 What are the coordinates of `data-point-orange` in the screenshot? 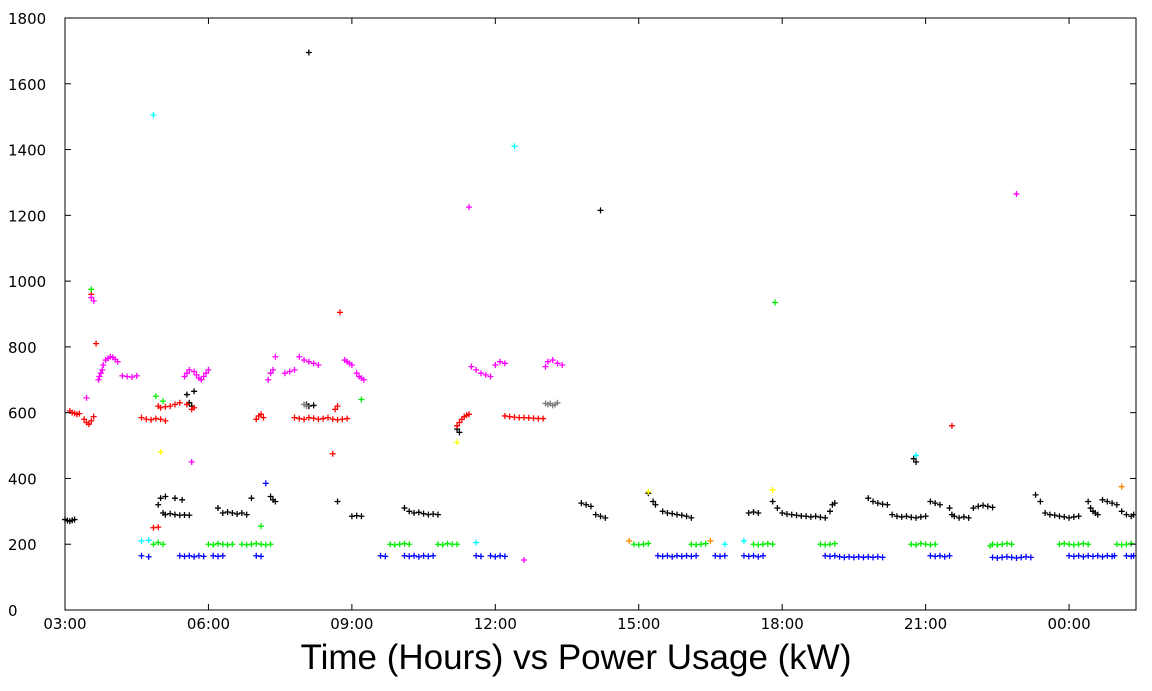 It's located at (710, 540).